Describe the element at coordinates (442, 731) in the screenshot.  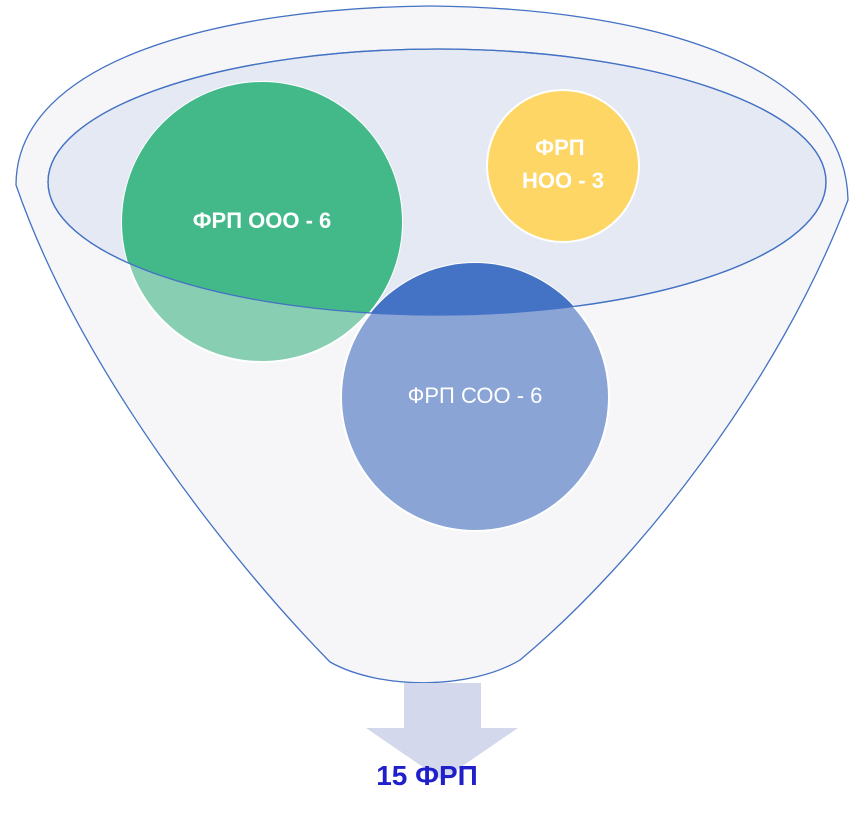
I see `down-arrow-icon` at that location.